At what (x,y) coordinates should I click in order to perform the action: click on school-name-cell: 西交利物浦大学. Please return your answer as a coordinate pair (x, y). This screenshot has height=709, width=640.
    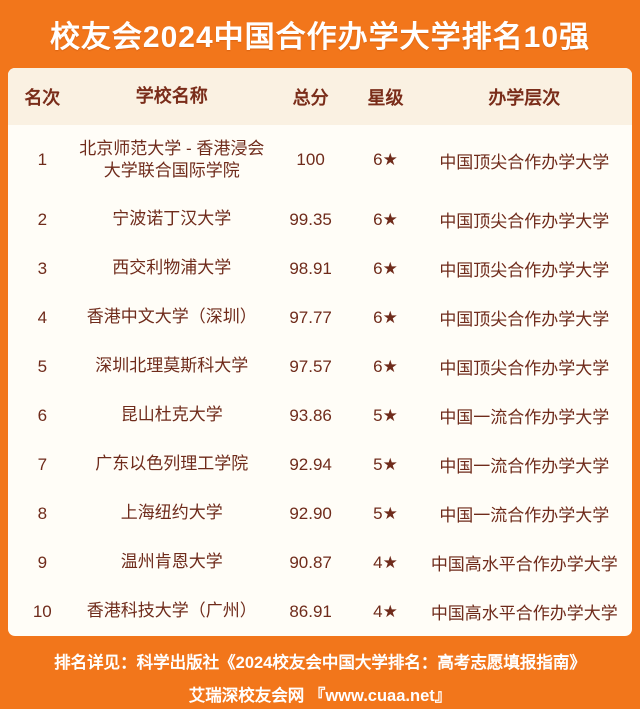
    Looking at the image, I should click on (172, 268).